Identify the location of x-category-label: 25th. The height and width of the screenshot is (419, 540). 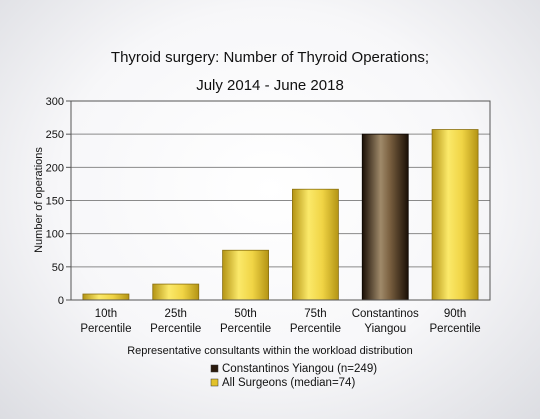
(176, 314).